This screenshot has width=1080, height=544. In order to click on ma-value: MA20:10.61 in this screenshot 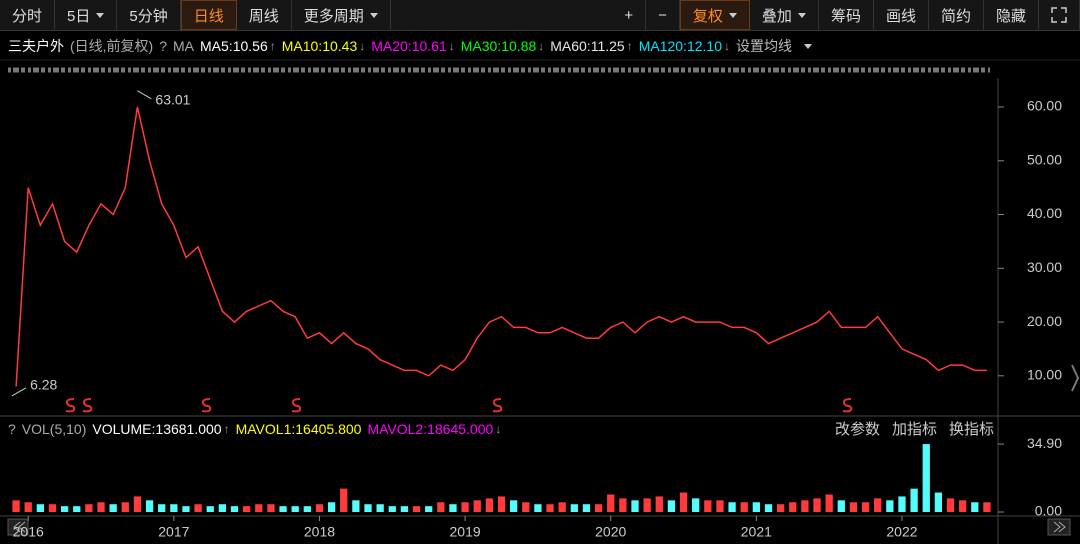, I will do `click(409, 46)`.